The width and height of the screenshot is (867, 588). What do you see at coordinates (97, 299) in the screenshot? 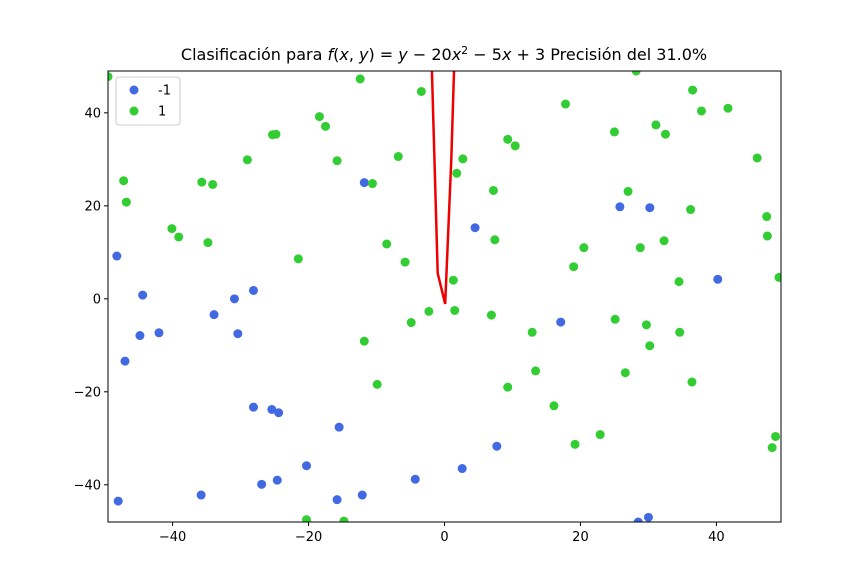
I see `y-tick-label: 0` at bounding box center [97, 299].